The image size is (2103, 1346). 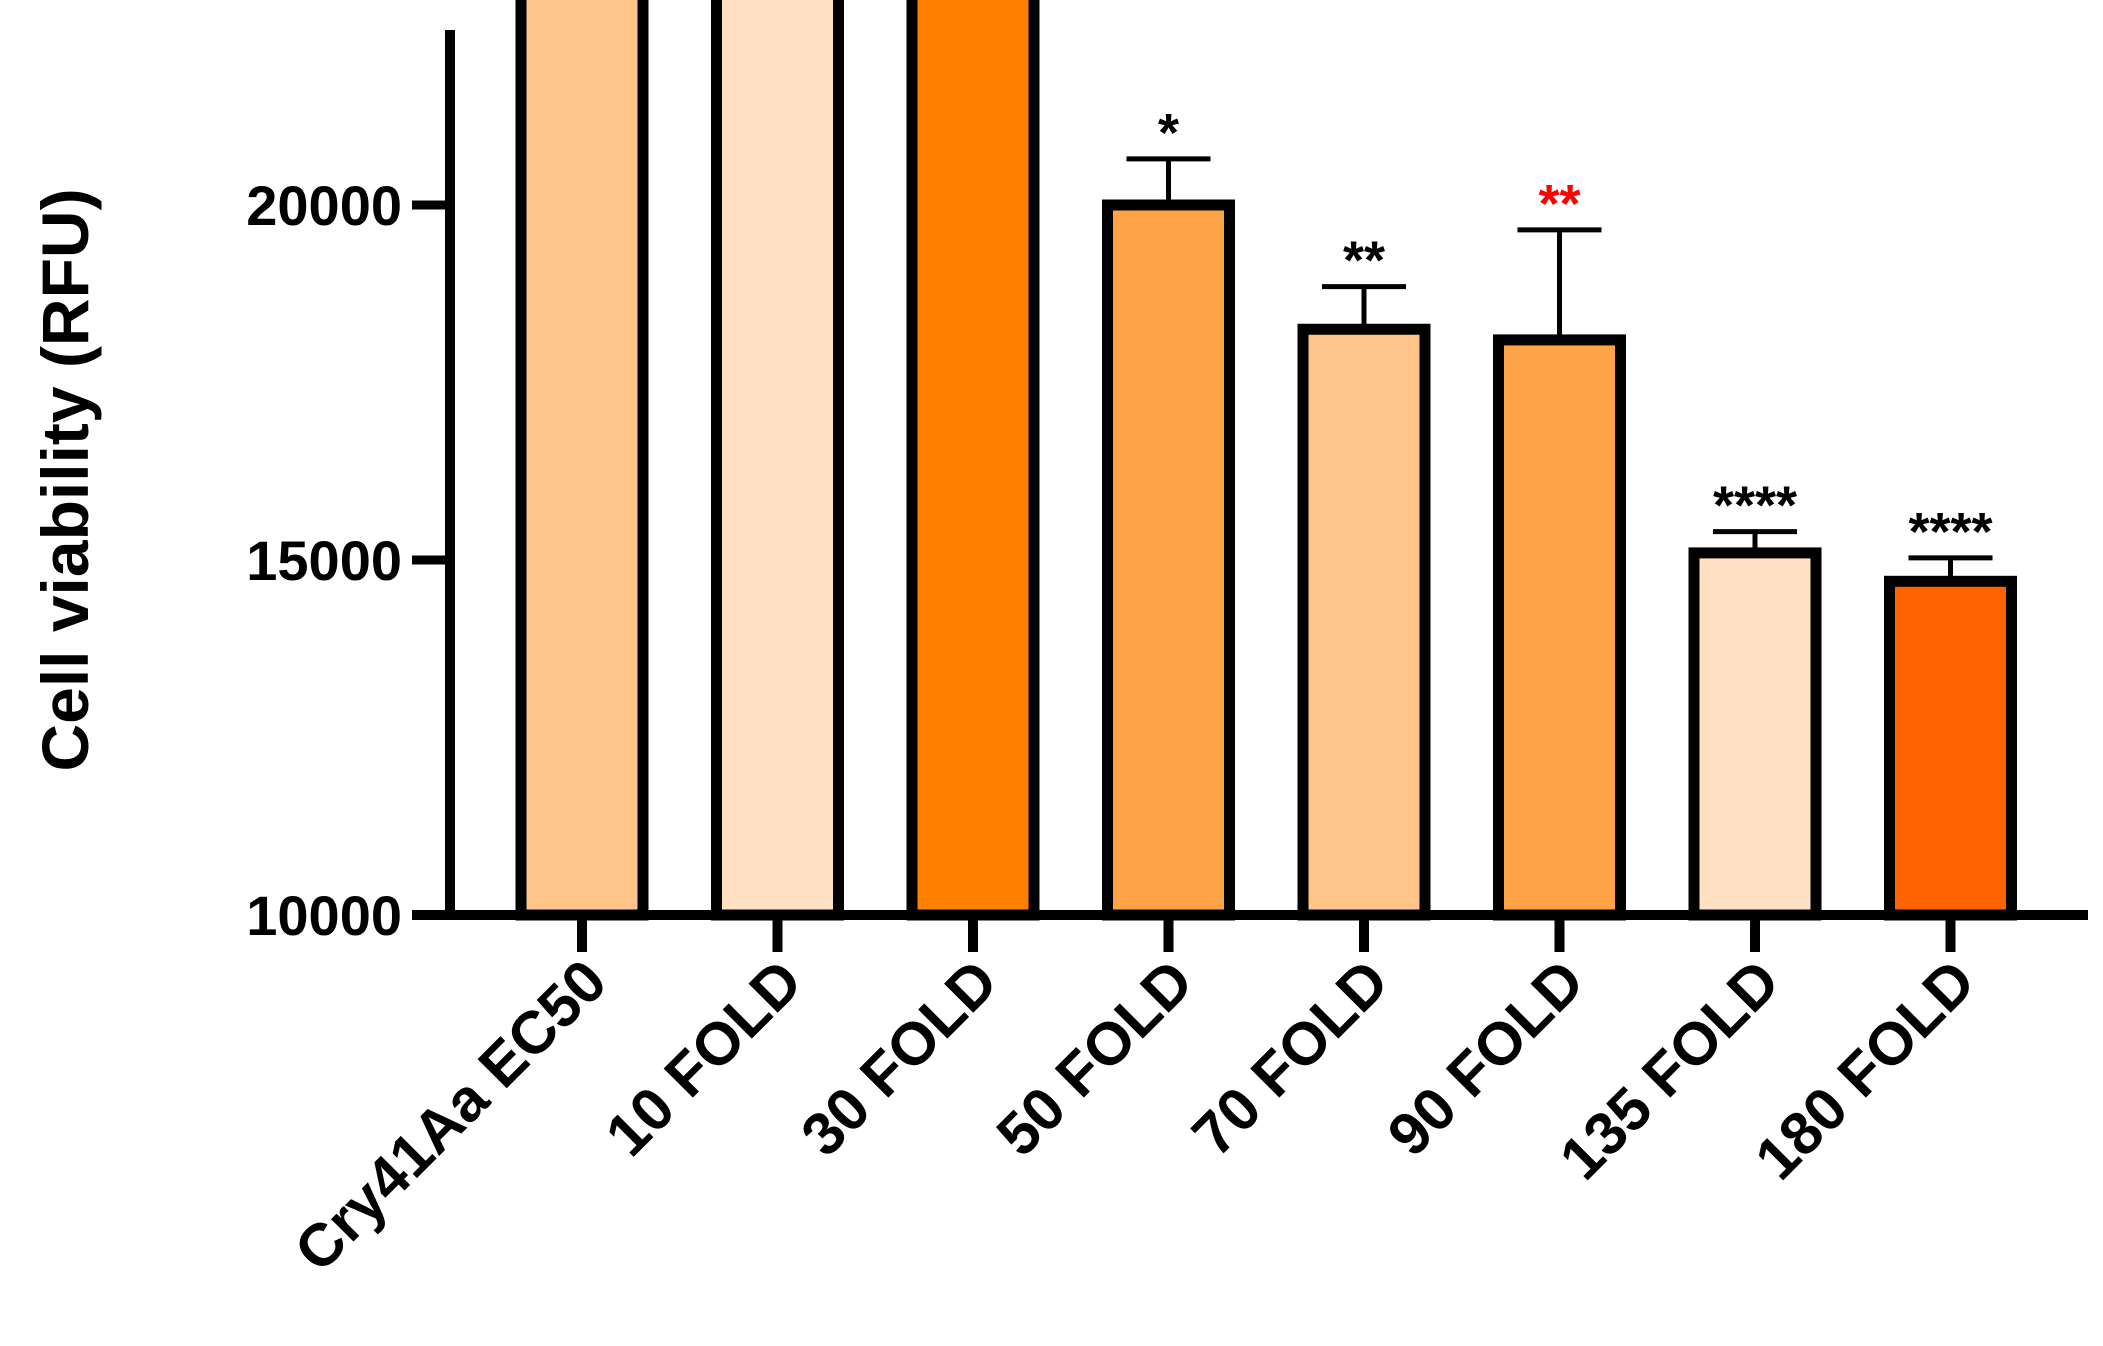 I want to click on y-tick-label: 20000, so click(x=324, y=205).